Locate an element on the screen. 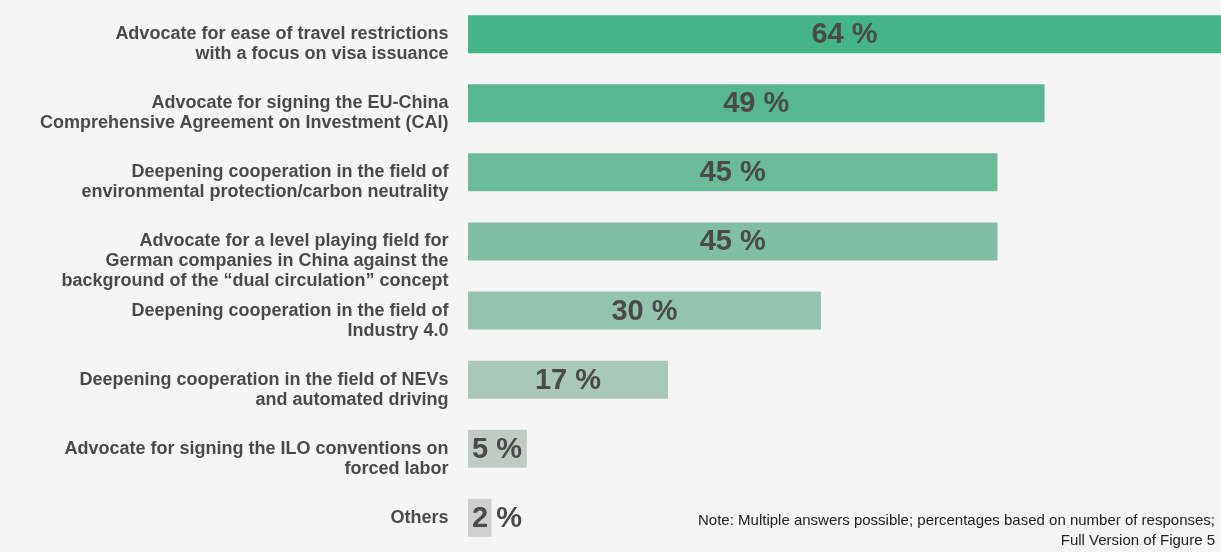 This screenshot has height=552, width=1221. y-tick-label: Deepening cooperation in the field of environmental protection/carbon neutrality is located at coordinates (265, 181).